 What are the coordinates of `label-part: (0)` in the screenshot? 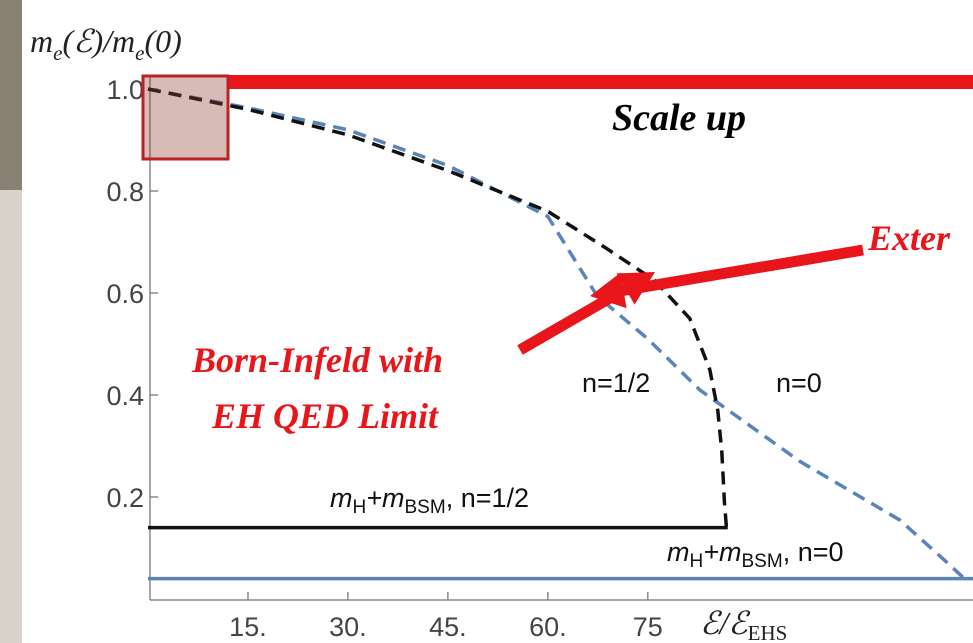 It's located at (162, 41).